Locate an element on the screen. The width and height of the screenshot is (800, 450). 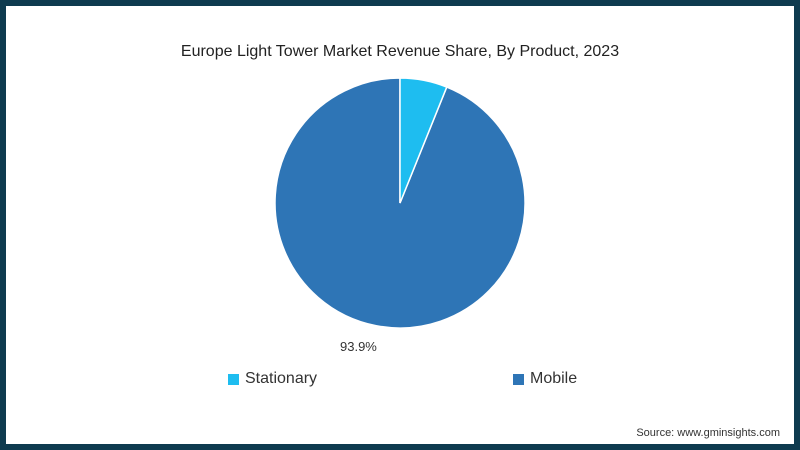
pie-slice-stationary is located at coordinates (423, 140).